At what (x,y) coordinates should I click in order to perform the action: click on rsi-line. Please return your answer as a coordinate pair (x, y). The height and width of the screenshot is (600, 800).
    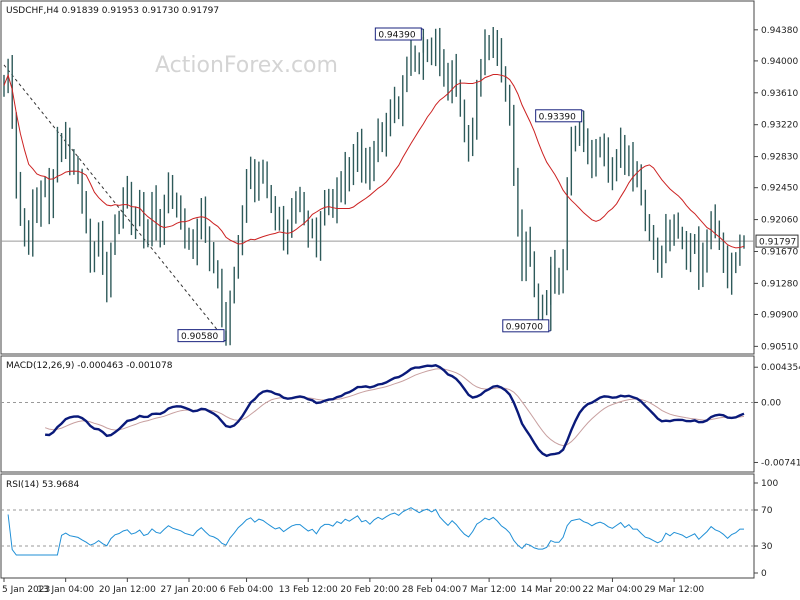
    Looking at the image, I should click on (375, 531).